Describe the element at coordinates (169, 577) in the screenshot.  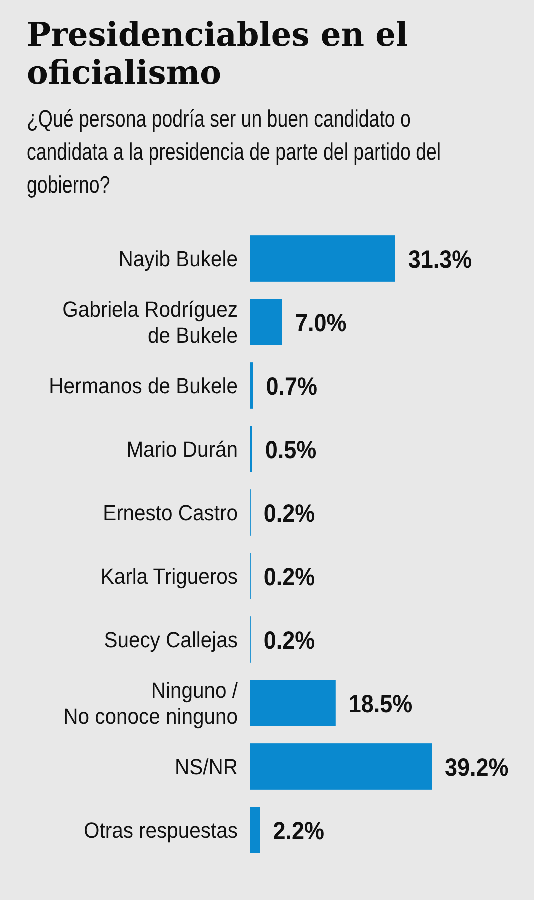
I see `y-tick-label: Karla Trigueros` at that location.